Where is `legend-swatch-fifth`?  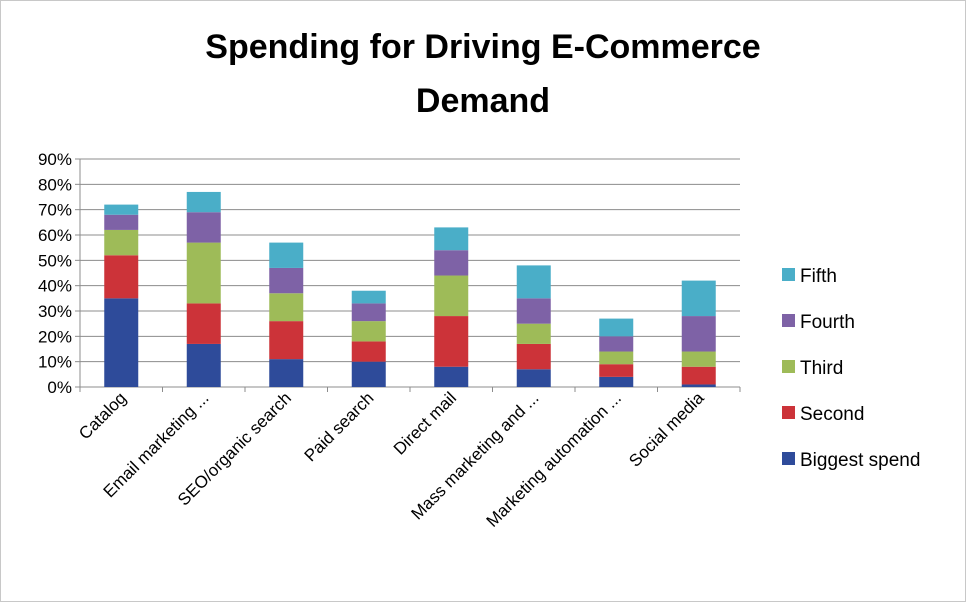
legend-swatch-fifth is located at coordinates (788, 274).